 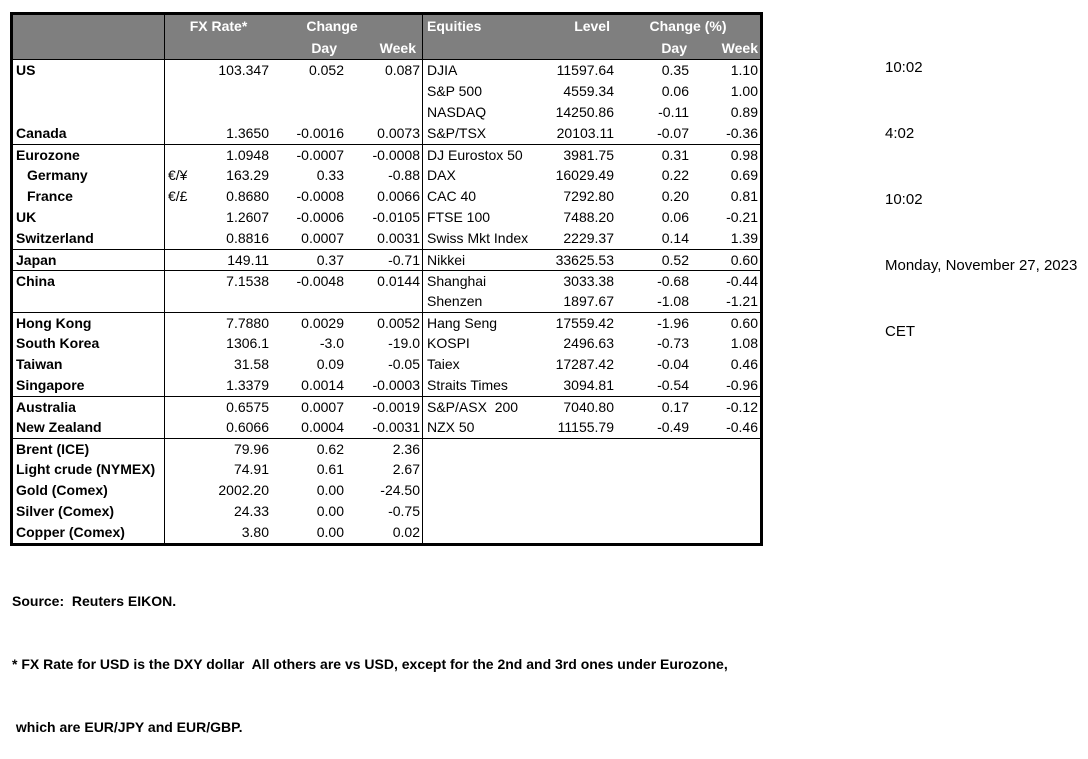 I want to click on fx-week-change-cell: -24.50, so click(x=385, y=490).